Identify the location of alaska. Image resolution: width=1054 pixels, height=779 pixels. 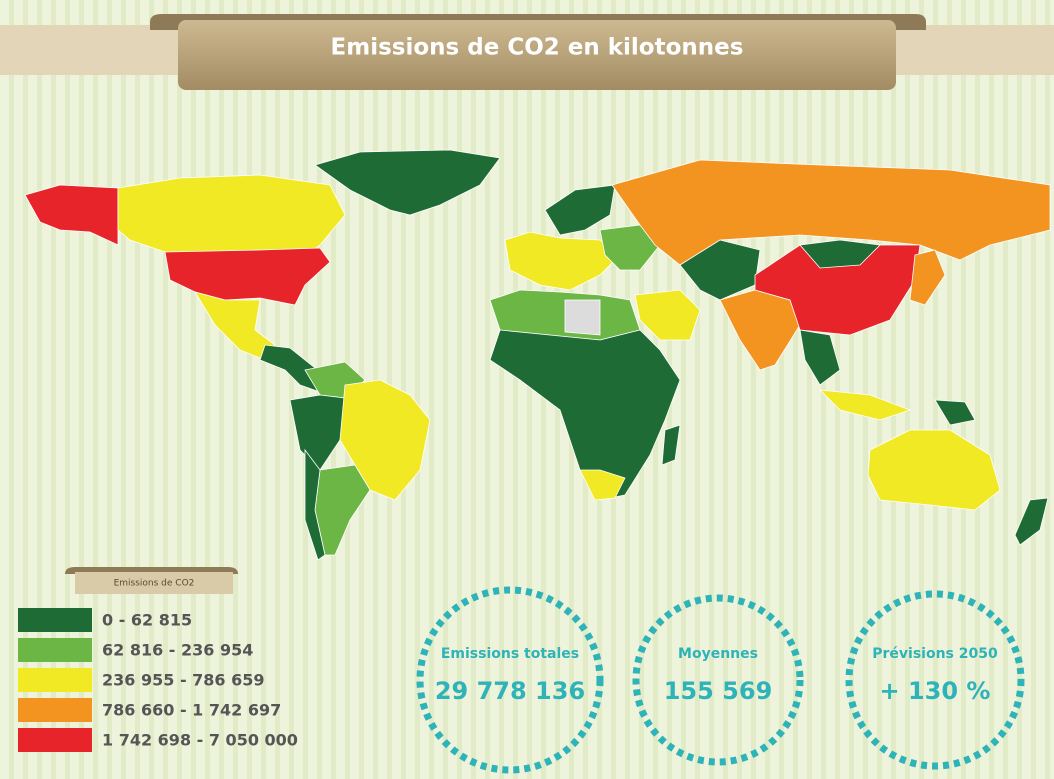
(71, 215).